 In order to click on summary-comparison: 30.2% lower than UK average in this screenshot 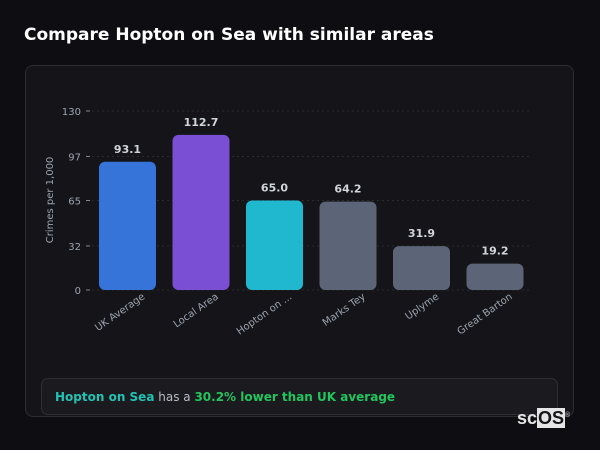, I will do `click(295, 397)`.